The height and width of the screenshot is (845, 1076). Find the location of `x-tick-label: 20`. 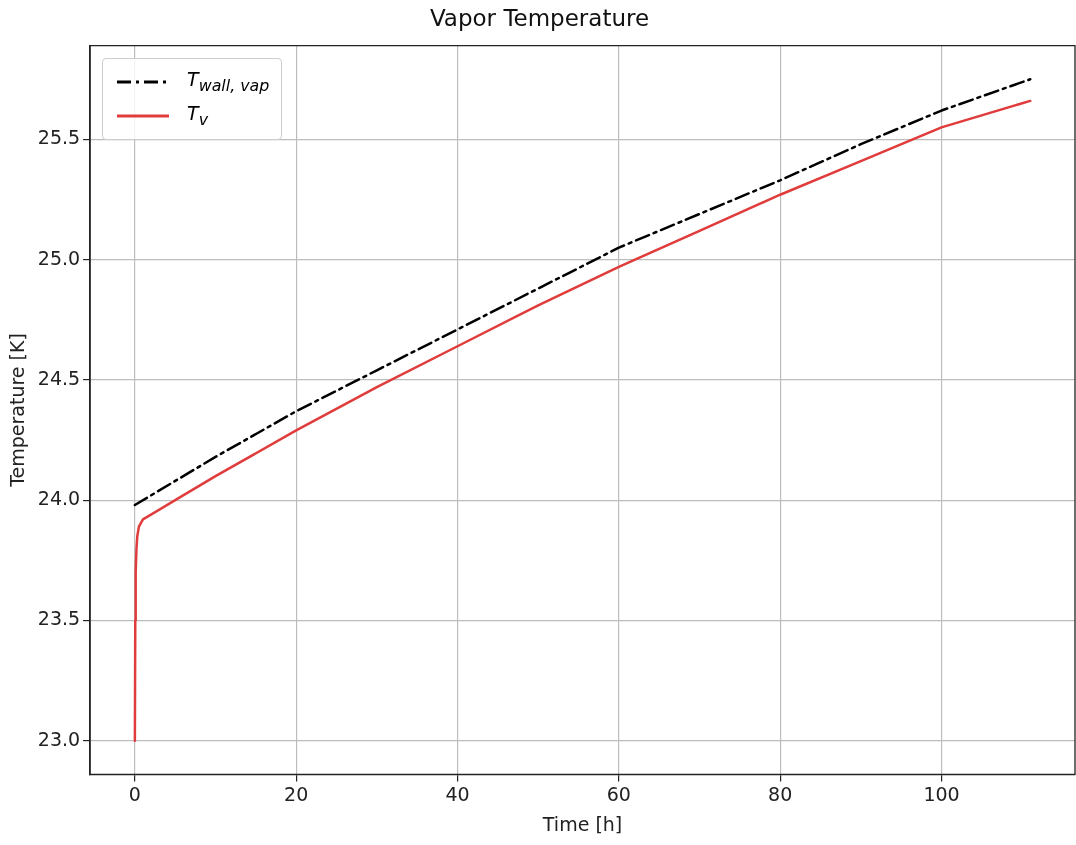

x-tick-label: 20 is located at coordinates (296, 793).